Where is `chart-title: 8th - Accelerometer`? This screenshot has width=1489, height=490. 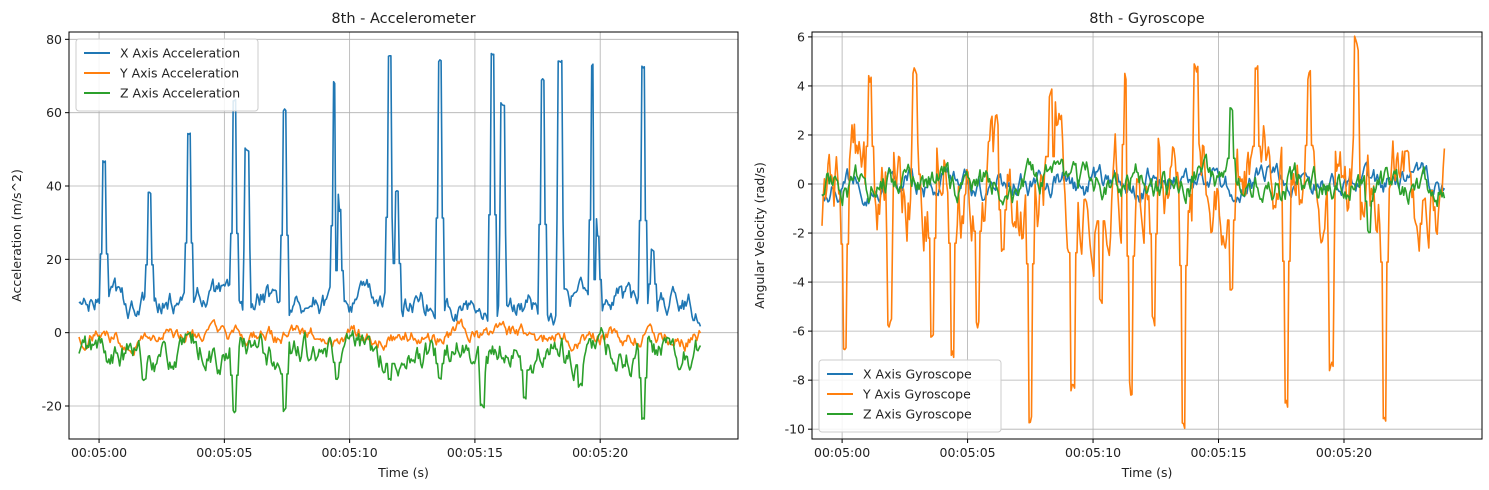
chart-title: 8th - Accelerometer is located at coordinates (403, 19).